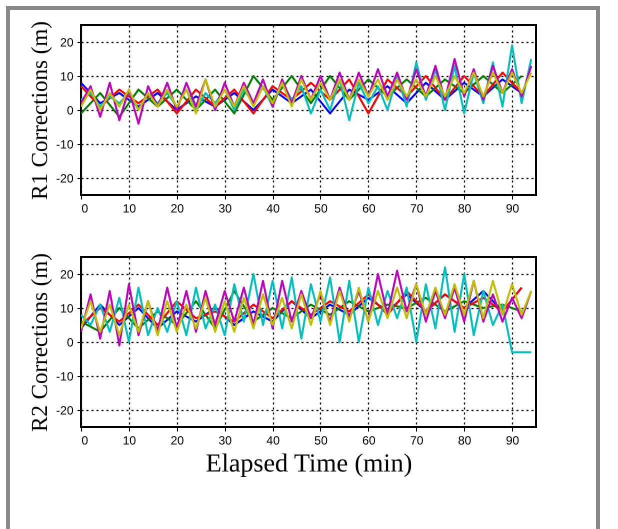 The height and width of the screenshot is (529, 618). What do you see at coordinates (39, 110) in the screenshot?
I see `y-axis-title: R1 Corrections (m)` at bounding box center [39, 110].